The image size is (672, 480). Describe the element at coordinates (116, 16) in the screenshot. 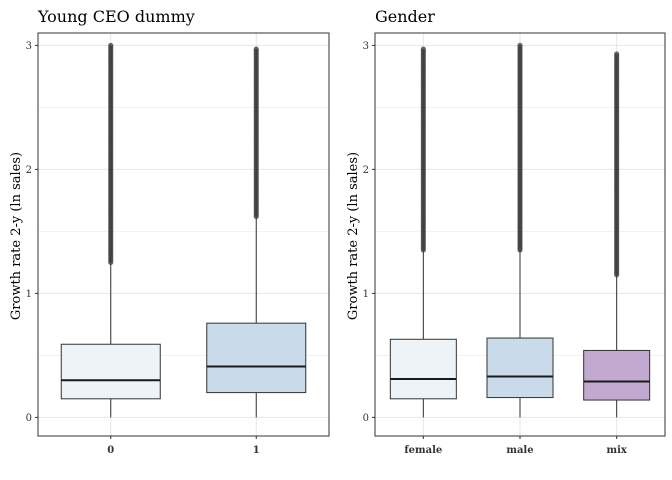

I see `panel-title-young-ceo: Young CEO dummy` at that location.